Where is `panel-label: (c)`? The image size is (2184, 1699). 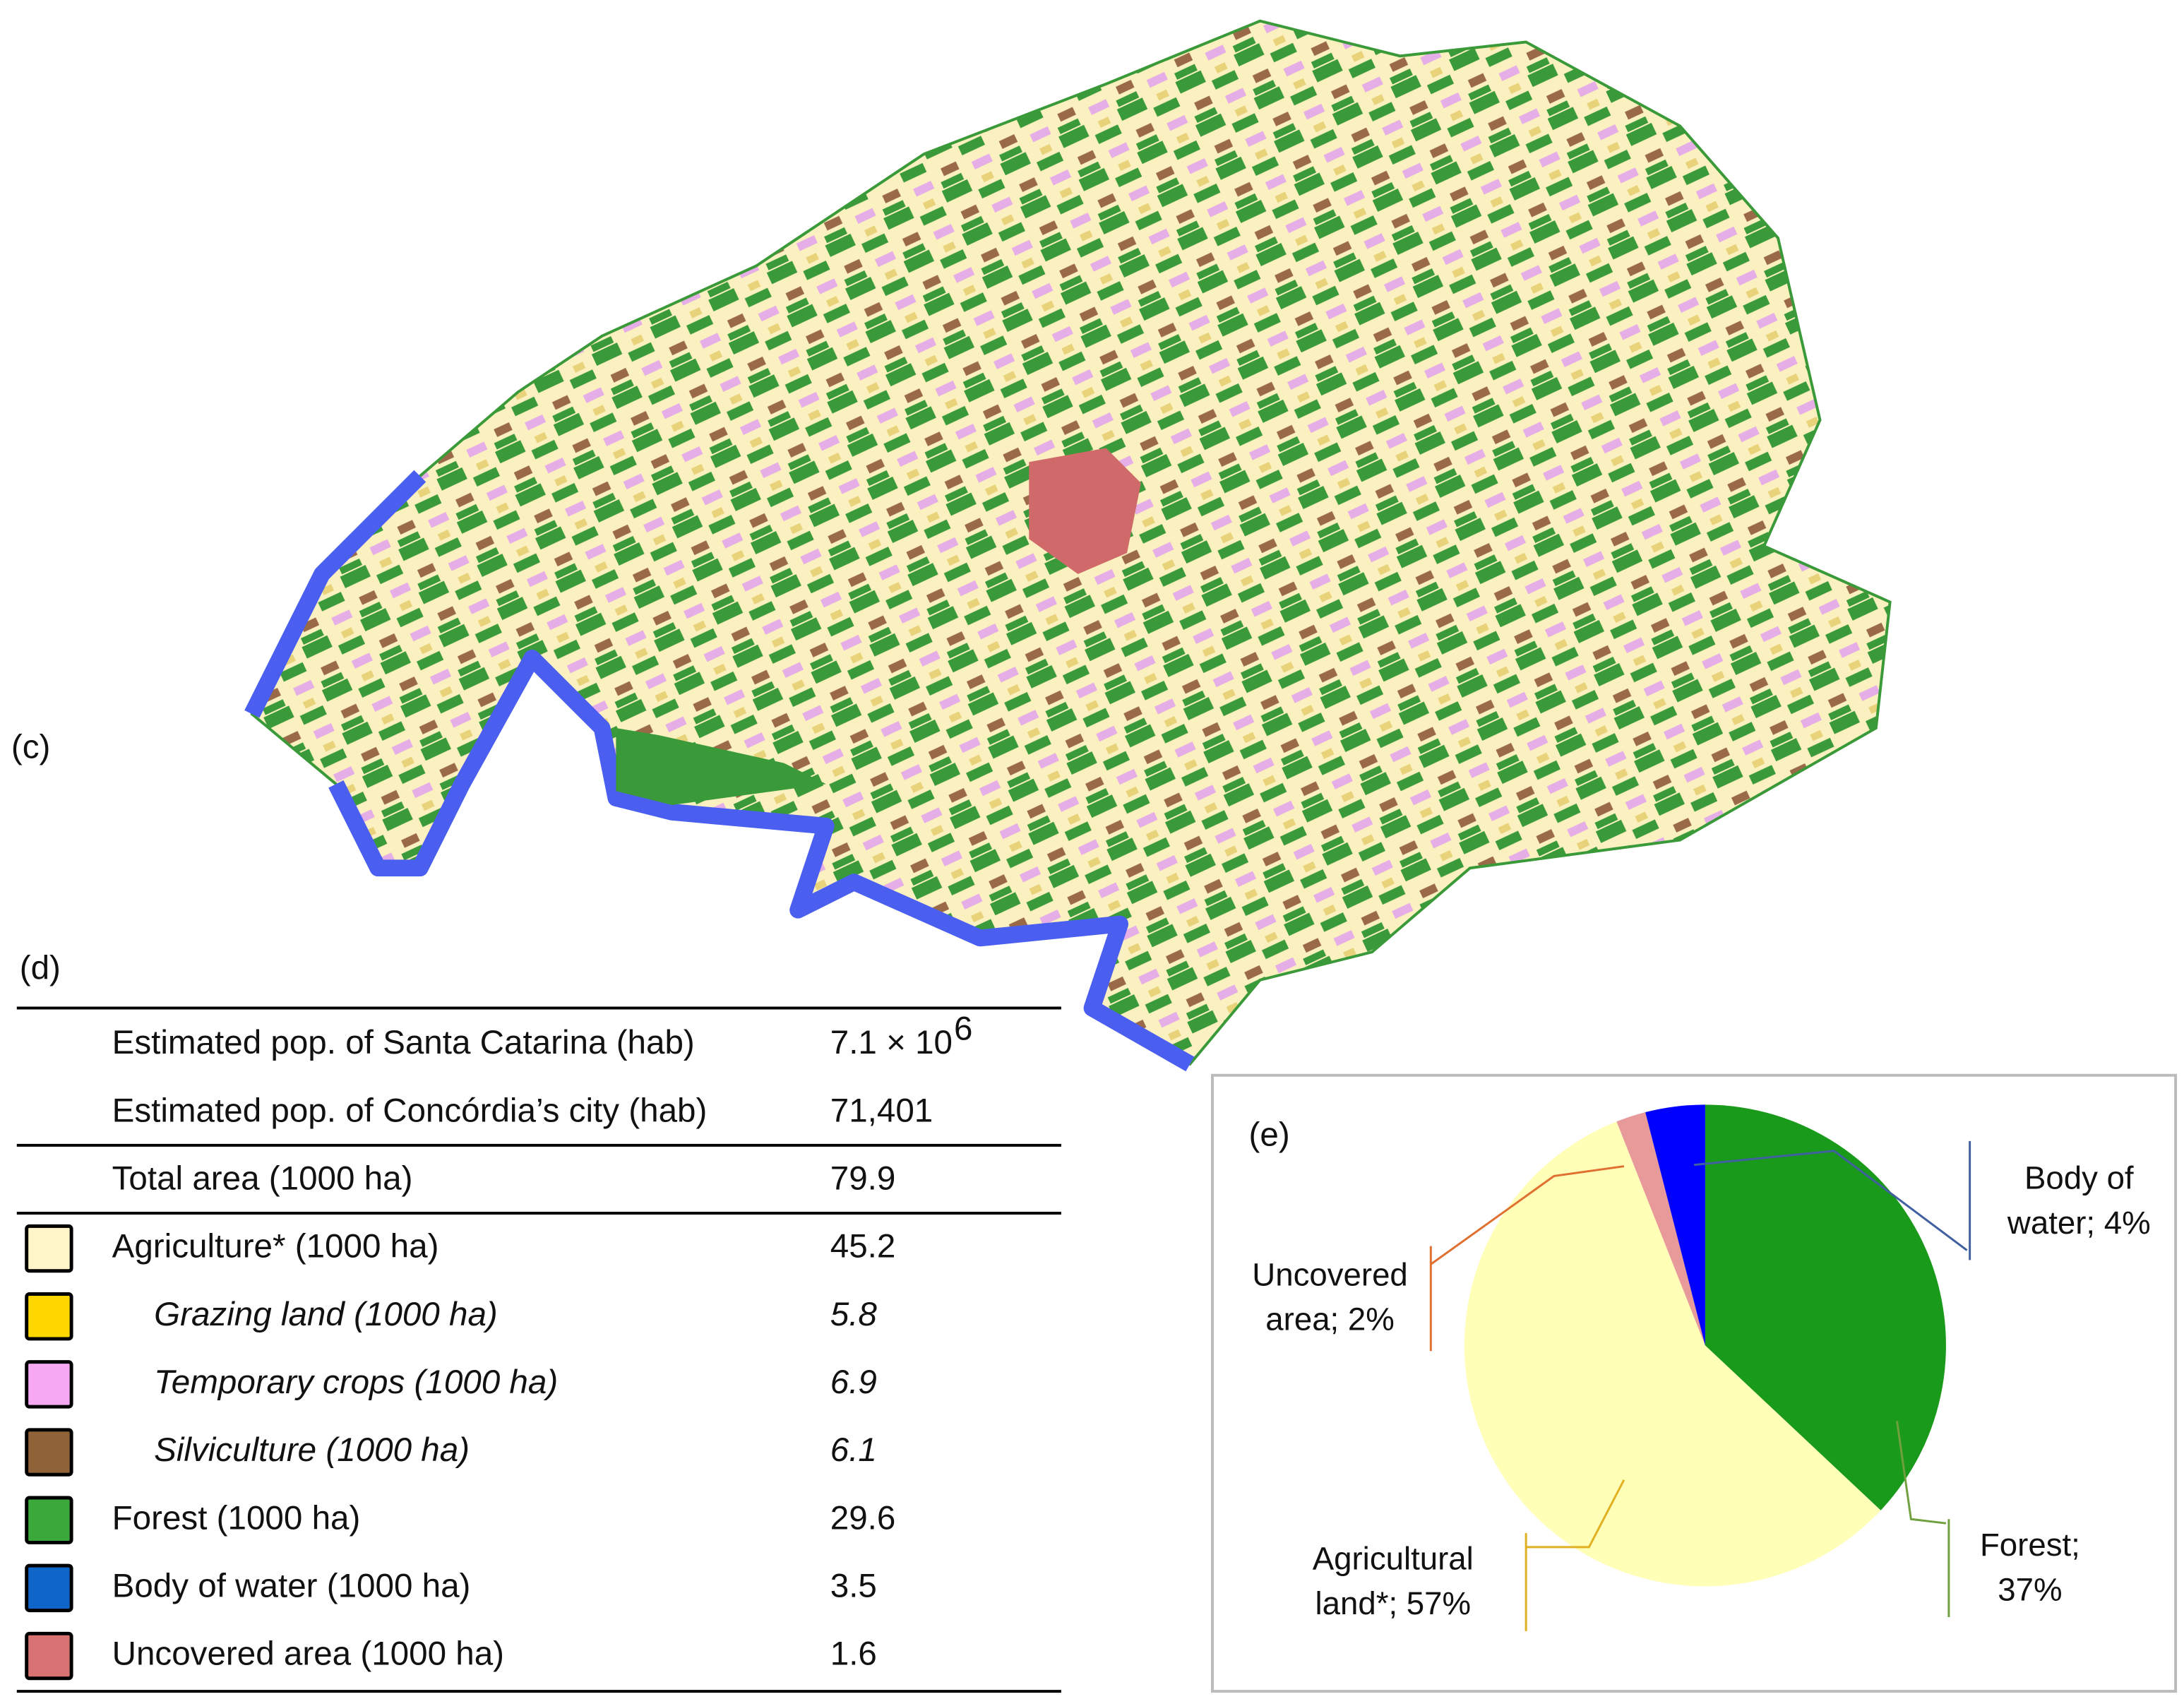 panel-label: (c) is located at coordinates (30, 746).